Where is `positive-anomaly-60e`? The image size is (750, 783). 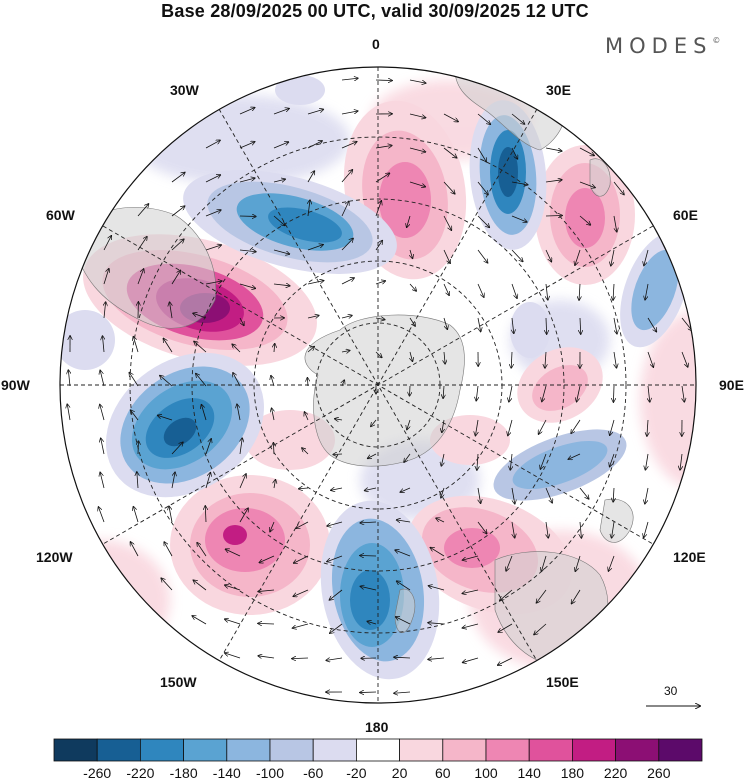
positive-anomaly-60e is located at coordinates (585, 215).